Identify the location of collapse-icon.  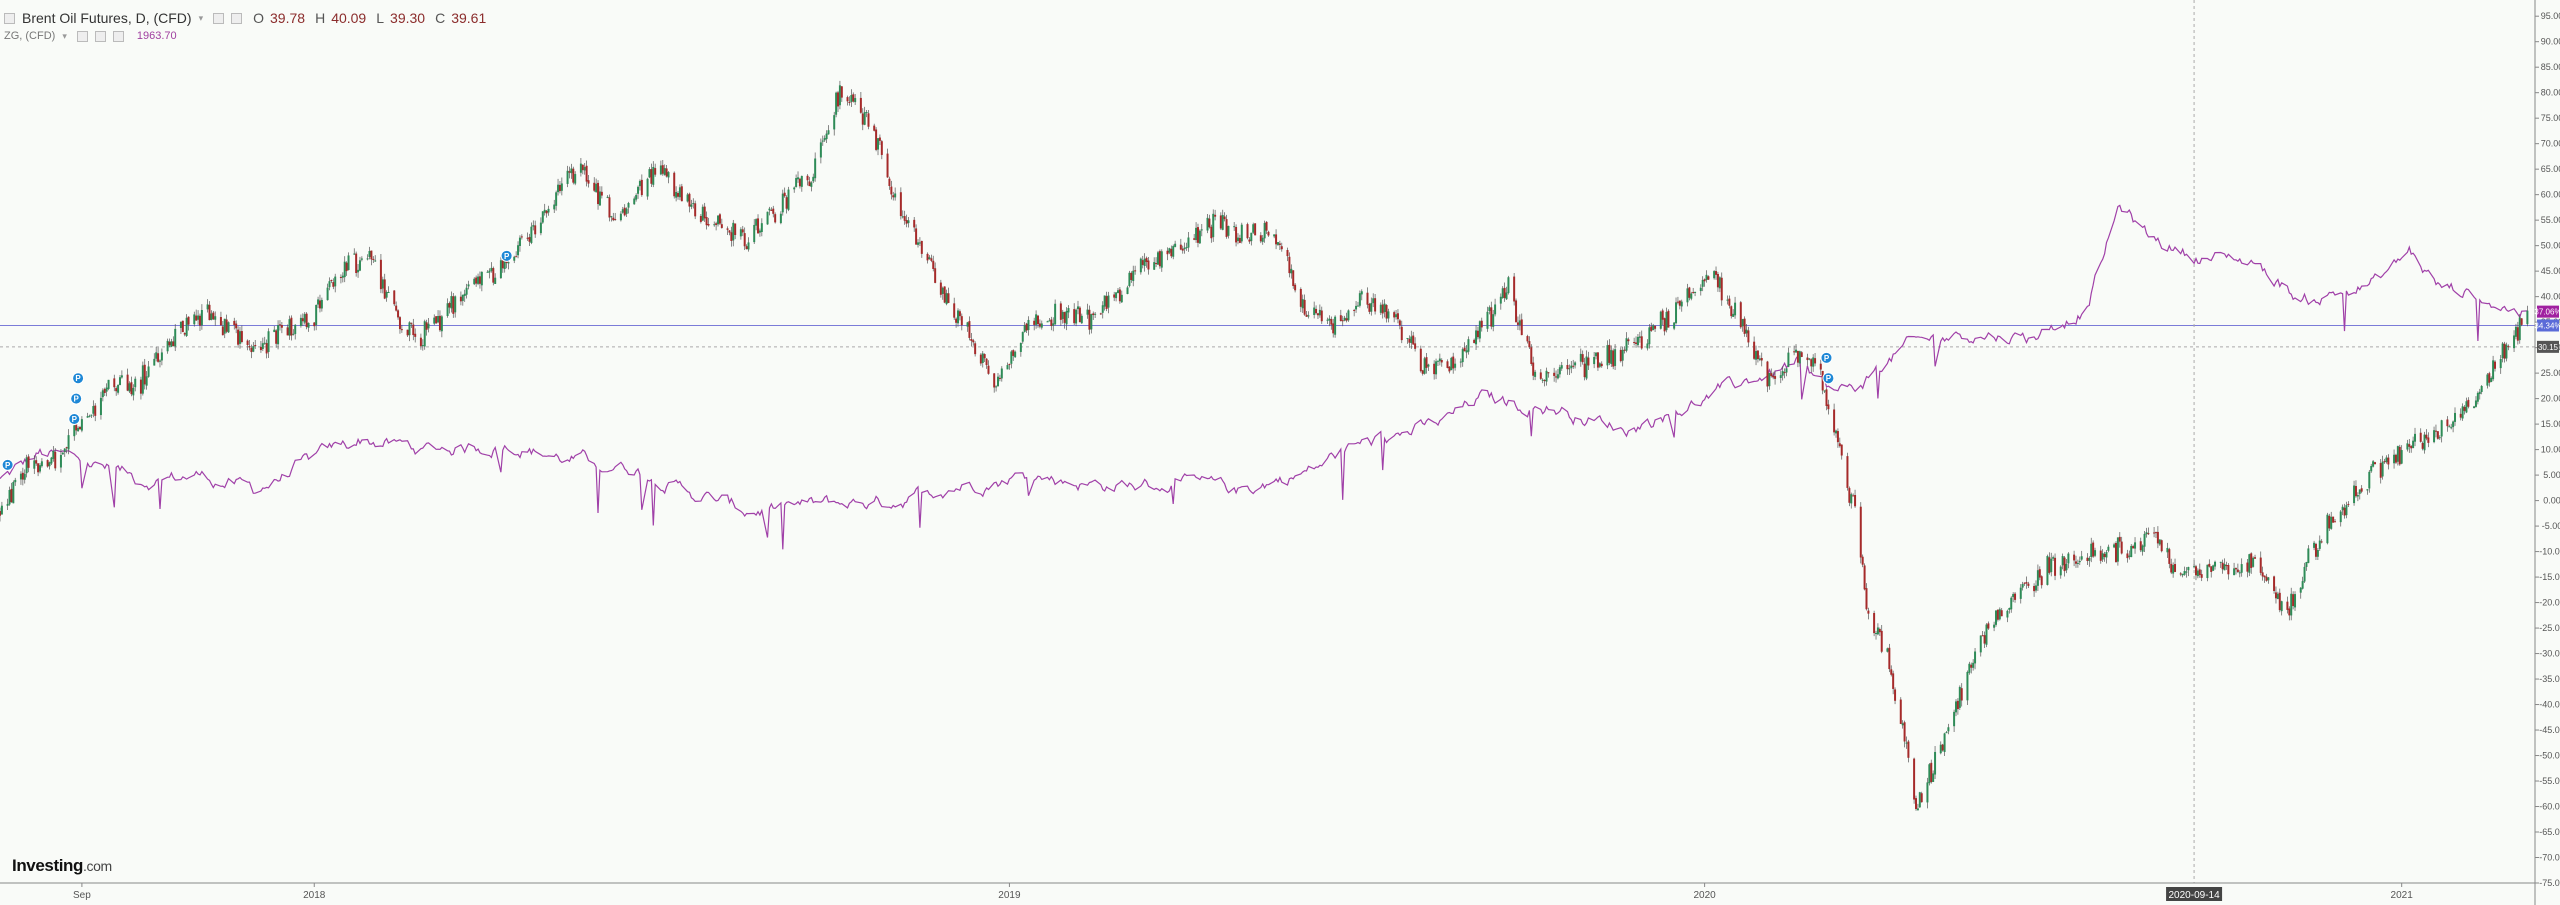
(9, 18).